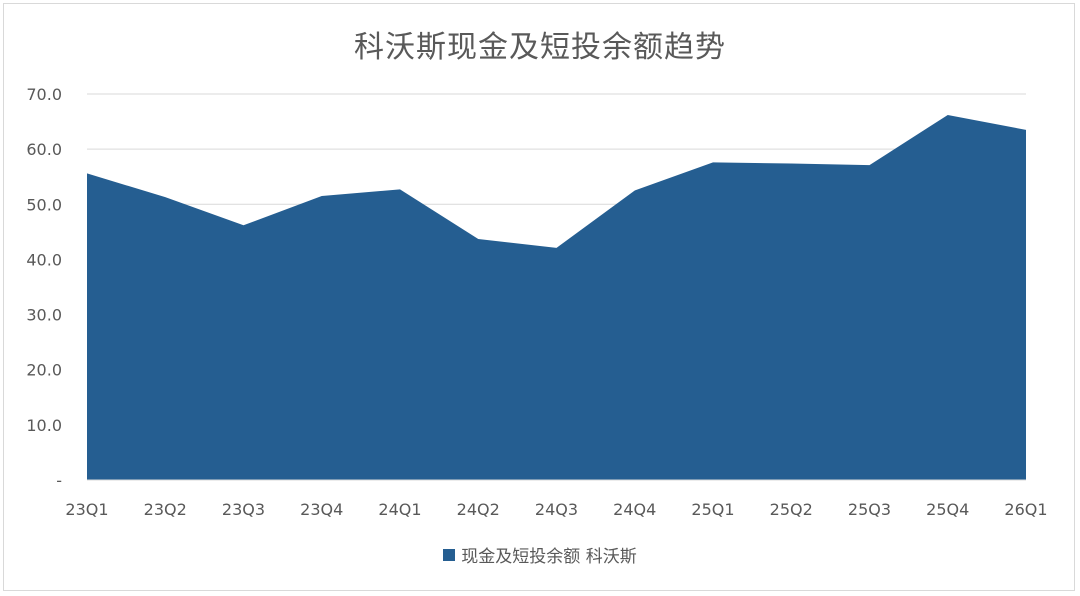 Image resolution: width=1080 pixels, height=596 pixels. What do you see at coordinates (478, 509) in the screenshot?
I see `x-tick-label: 24Q2` at bounding box center [478, 509].